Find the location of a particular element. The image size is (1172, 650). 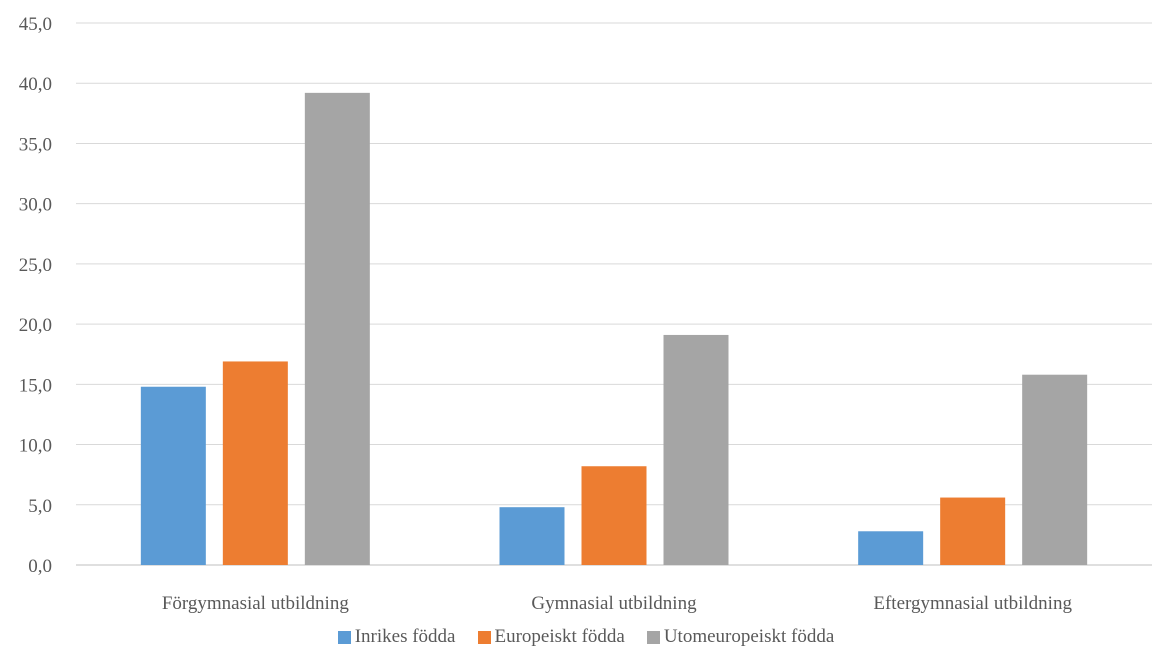

category-label: Eftergymnasial utbildning is located at coordinates (972, 603).